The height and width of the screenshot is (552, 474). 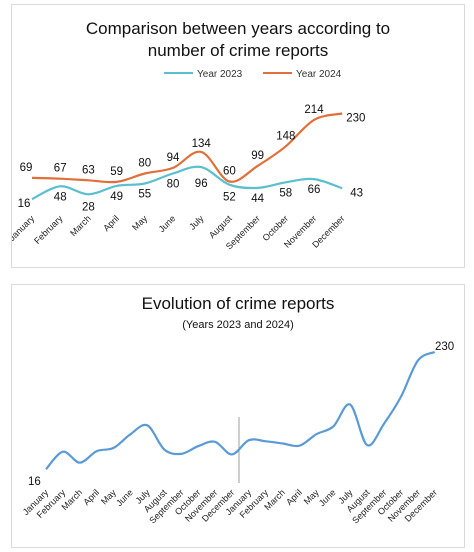 What do you see at coordinates (116, 197) in the screenshot?
I see `data-label: 49` at bounding box center [116, 197].